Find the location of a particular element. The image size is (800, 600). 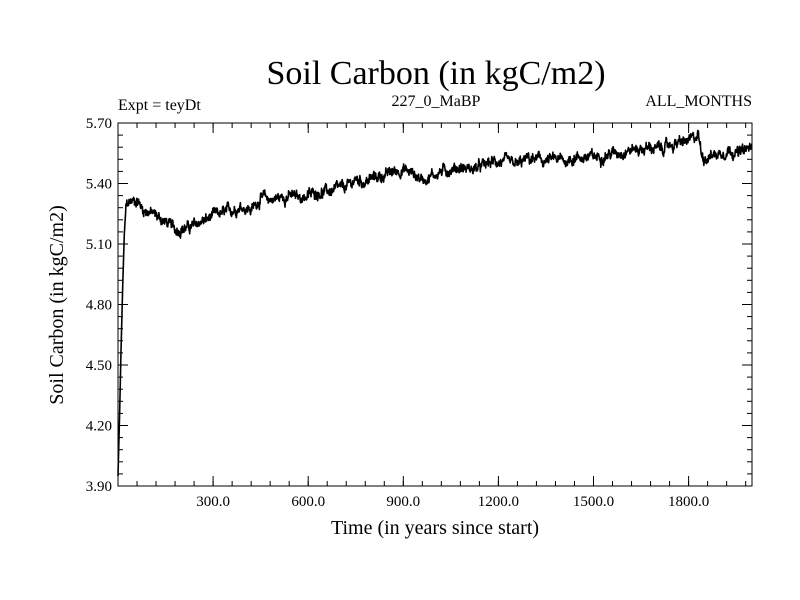

chart-title: Soil Carbon (in kgC/m2) is located at coordinates (435, 73).